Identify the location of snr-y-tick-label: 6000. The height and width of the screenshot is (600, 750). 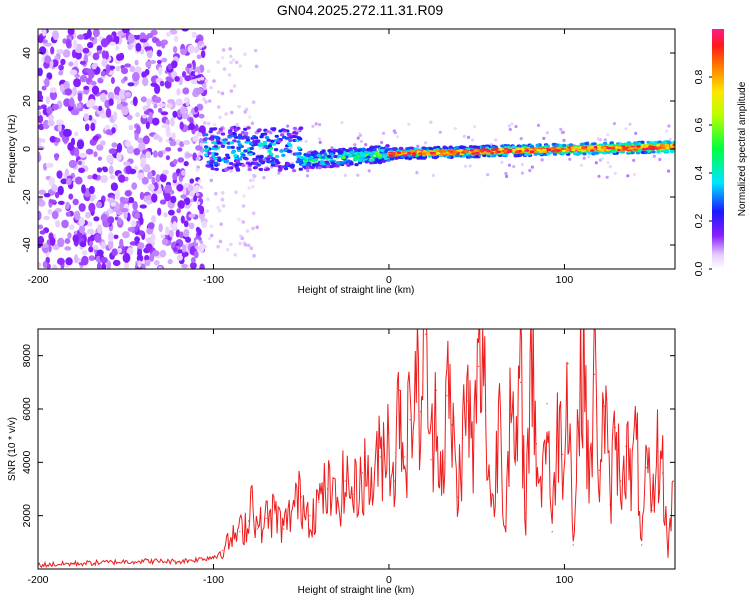
(27, 409).